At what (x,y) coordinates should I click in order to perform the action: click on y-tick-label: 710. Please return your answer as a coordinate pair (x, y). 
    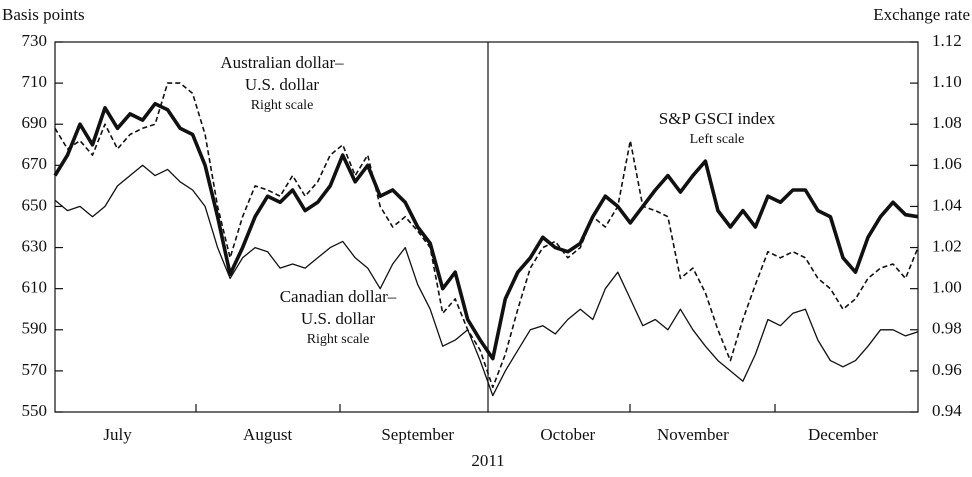
    Looking at the image, I should click on (35, 81).